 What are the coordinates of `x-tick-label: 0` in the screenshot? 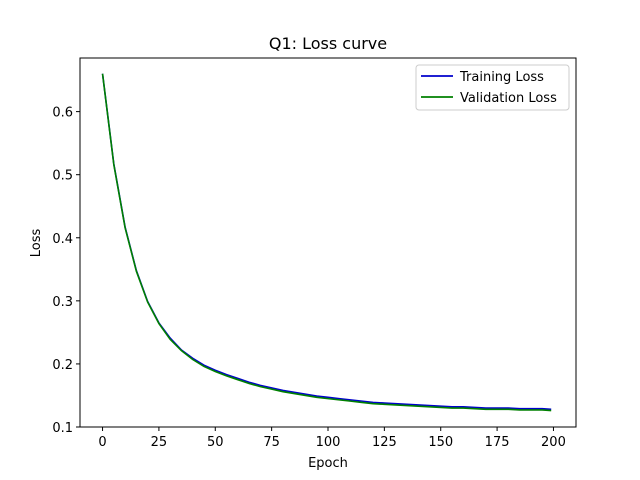 It's located at (102, 442).